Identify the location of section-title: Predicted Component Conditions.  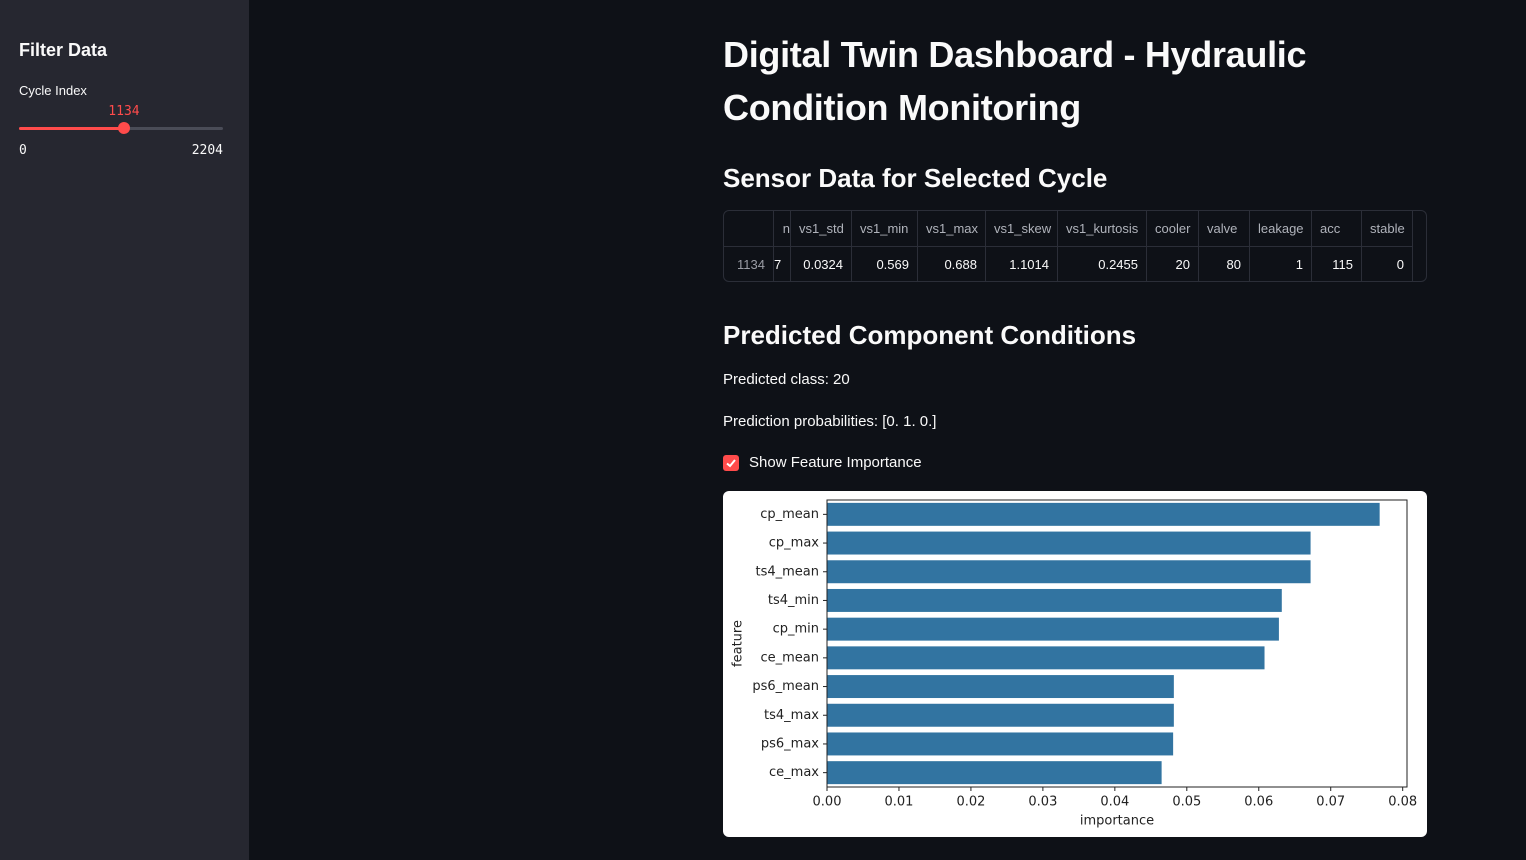
(930, 335).